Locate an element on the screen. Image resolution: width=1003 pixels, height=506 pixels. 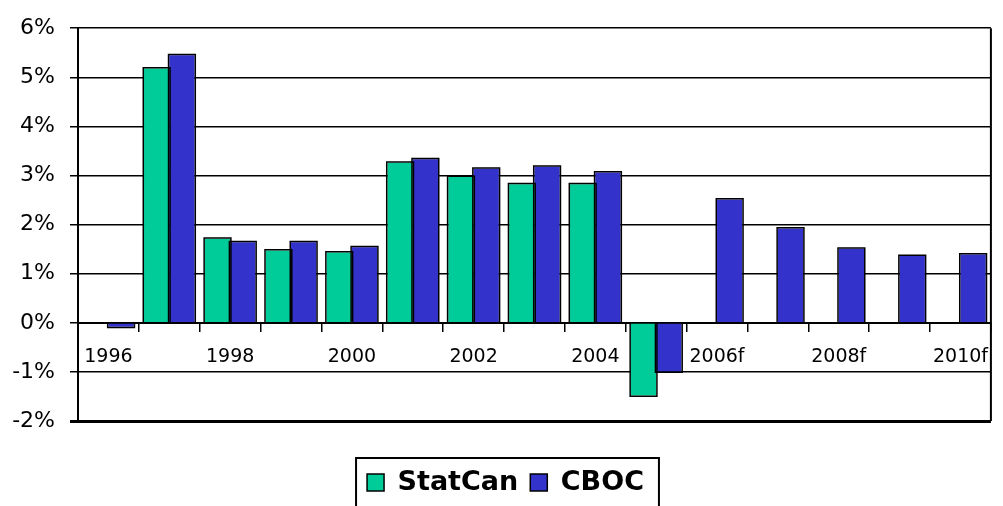
x-tick-label: 2000 is located at coordinates (352, 355).